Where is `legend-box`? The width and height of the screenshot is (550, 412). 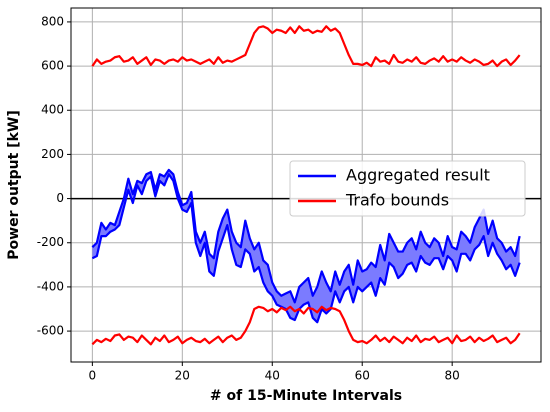
legend-box is located at coordinates (407, 188).